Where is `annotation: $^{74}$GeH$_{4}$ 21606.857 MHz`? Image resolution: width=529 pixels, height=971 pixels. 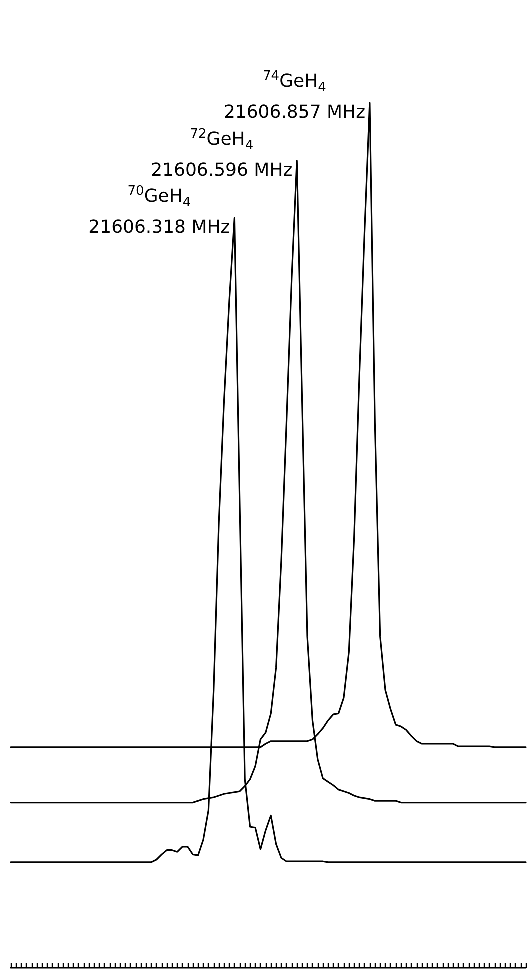 annotation: $^{74}$GeH$_{4}$ 21606.857 MHz is located at coordinates (295, 96).